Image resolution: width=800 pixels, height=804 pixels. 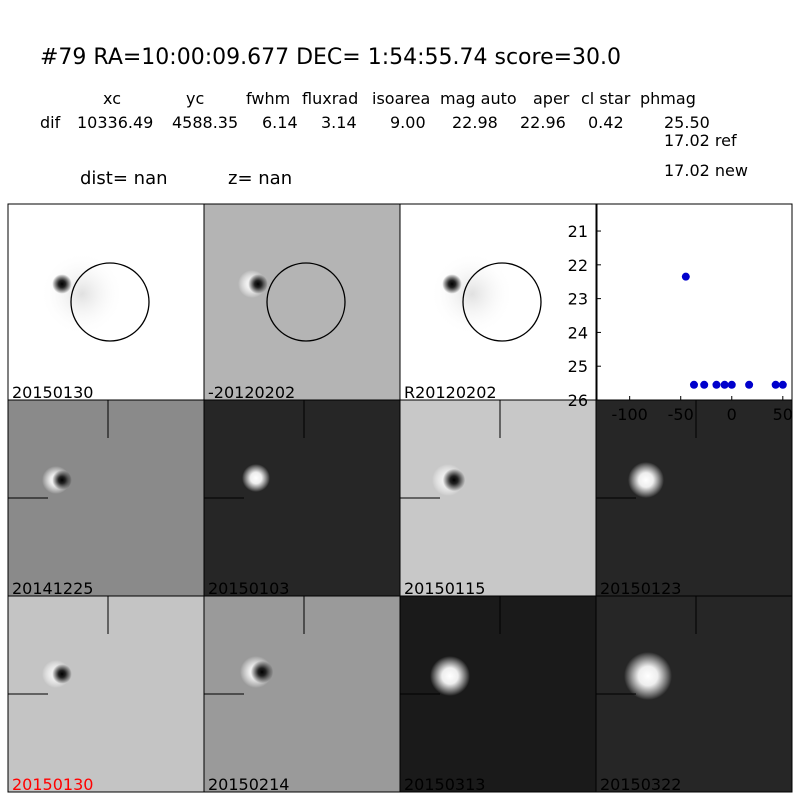 What do you see at coordinates (732, 414) in the screenshot?
I see `x-tick-label: 0` at bounding box center [732, 414].